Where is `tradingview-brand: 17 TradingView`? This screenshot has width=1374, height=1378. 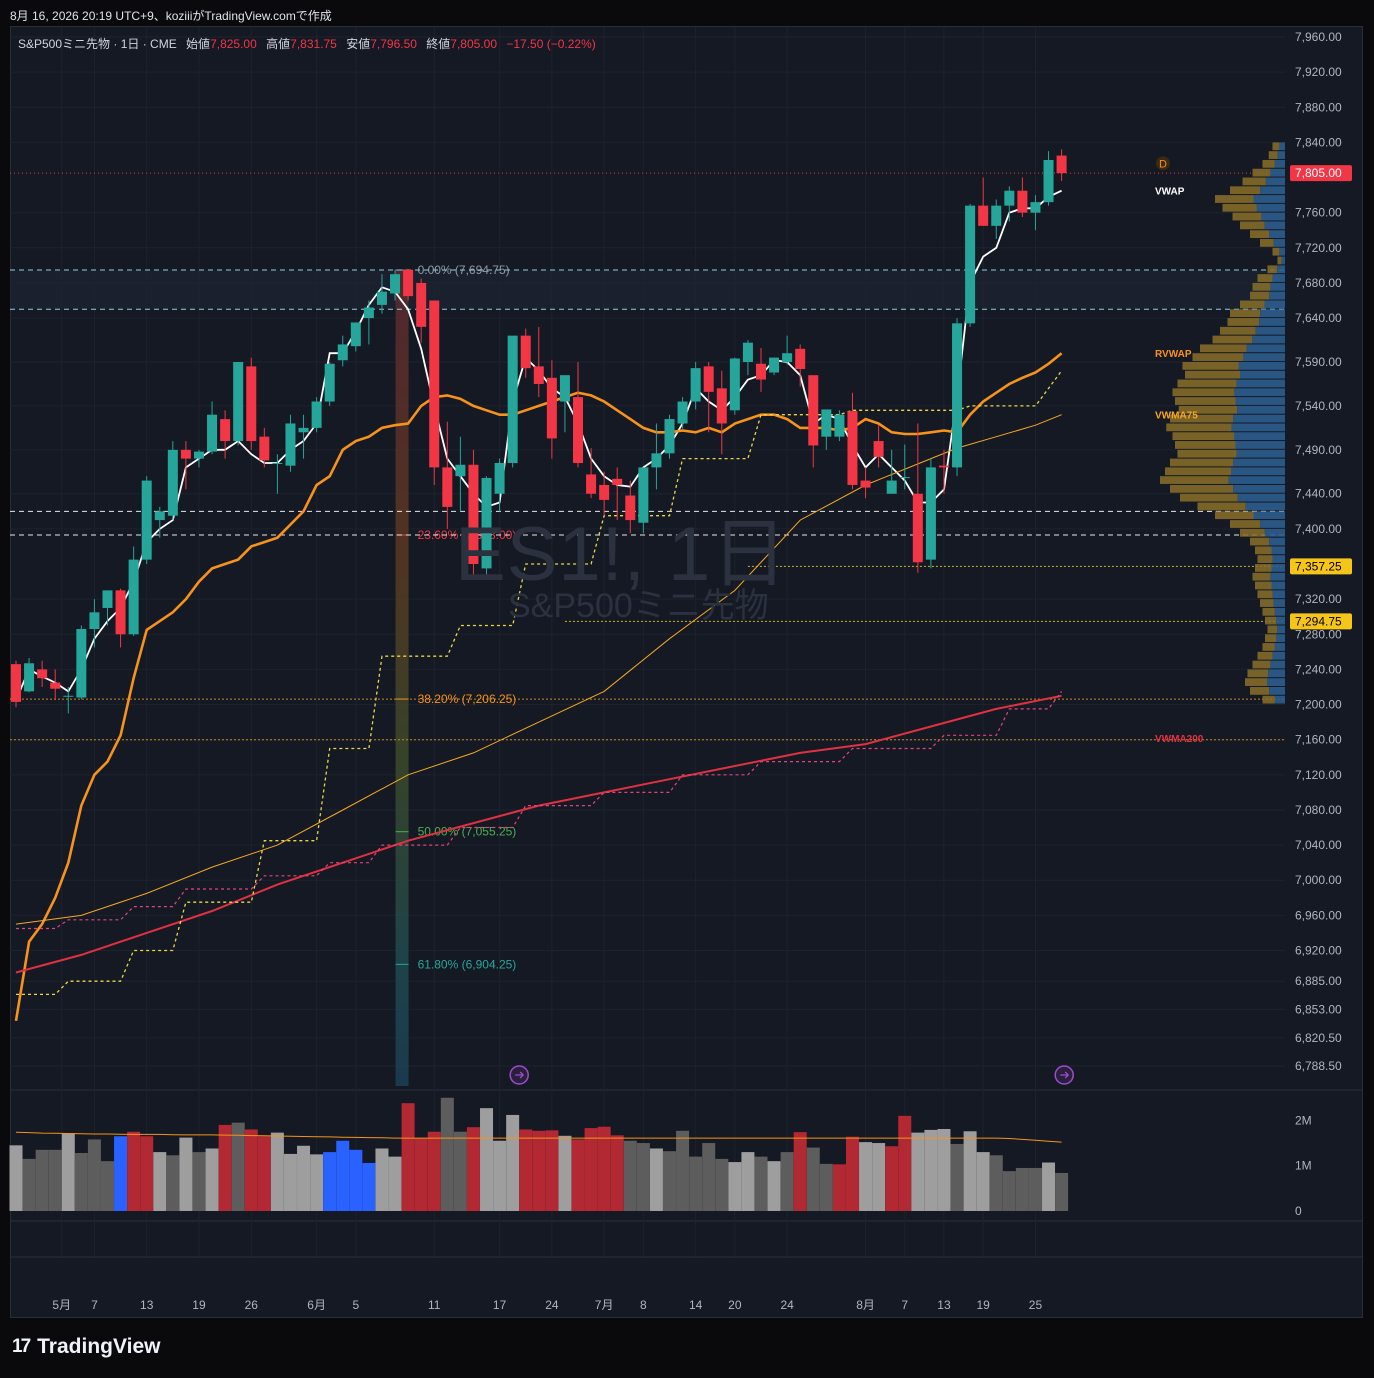 tradingview-brand: 17 TradingView is located at coordinates (86, 1347).